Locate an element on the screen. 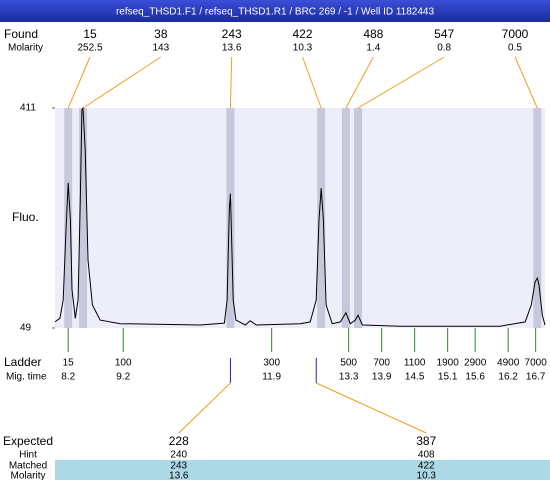 This screenshot has width=550, height=480. ladder-label: Ladder is located at coordinates (22, 362).